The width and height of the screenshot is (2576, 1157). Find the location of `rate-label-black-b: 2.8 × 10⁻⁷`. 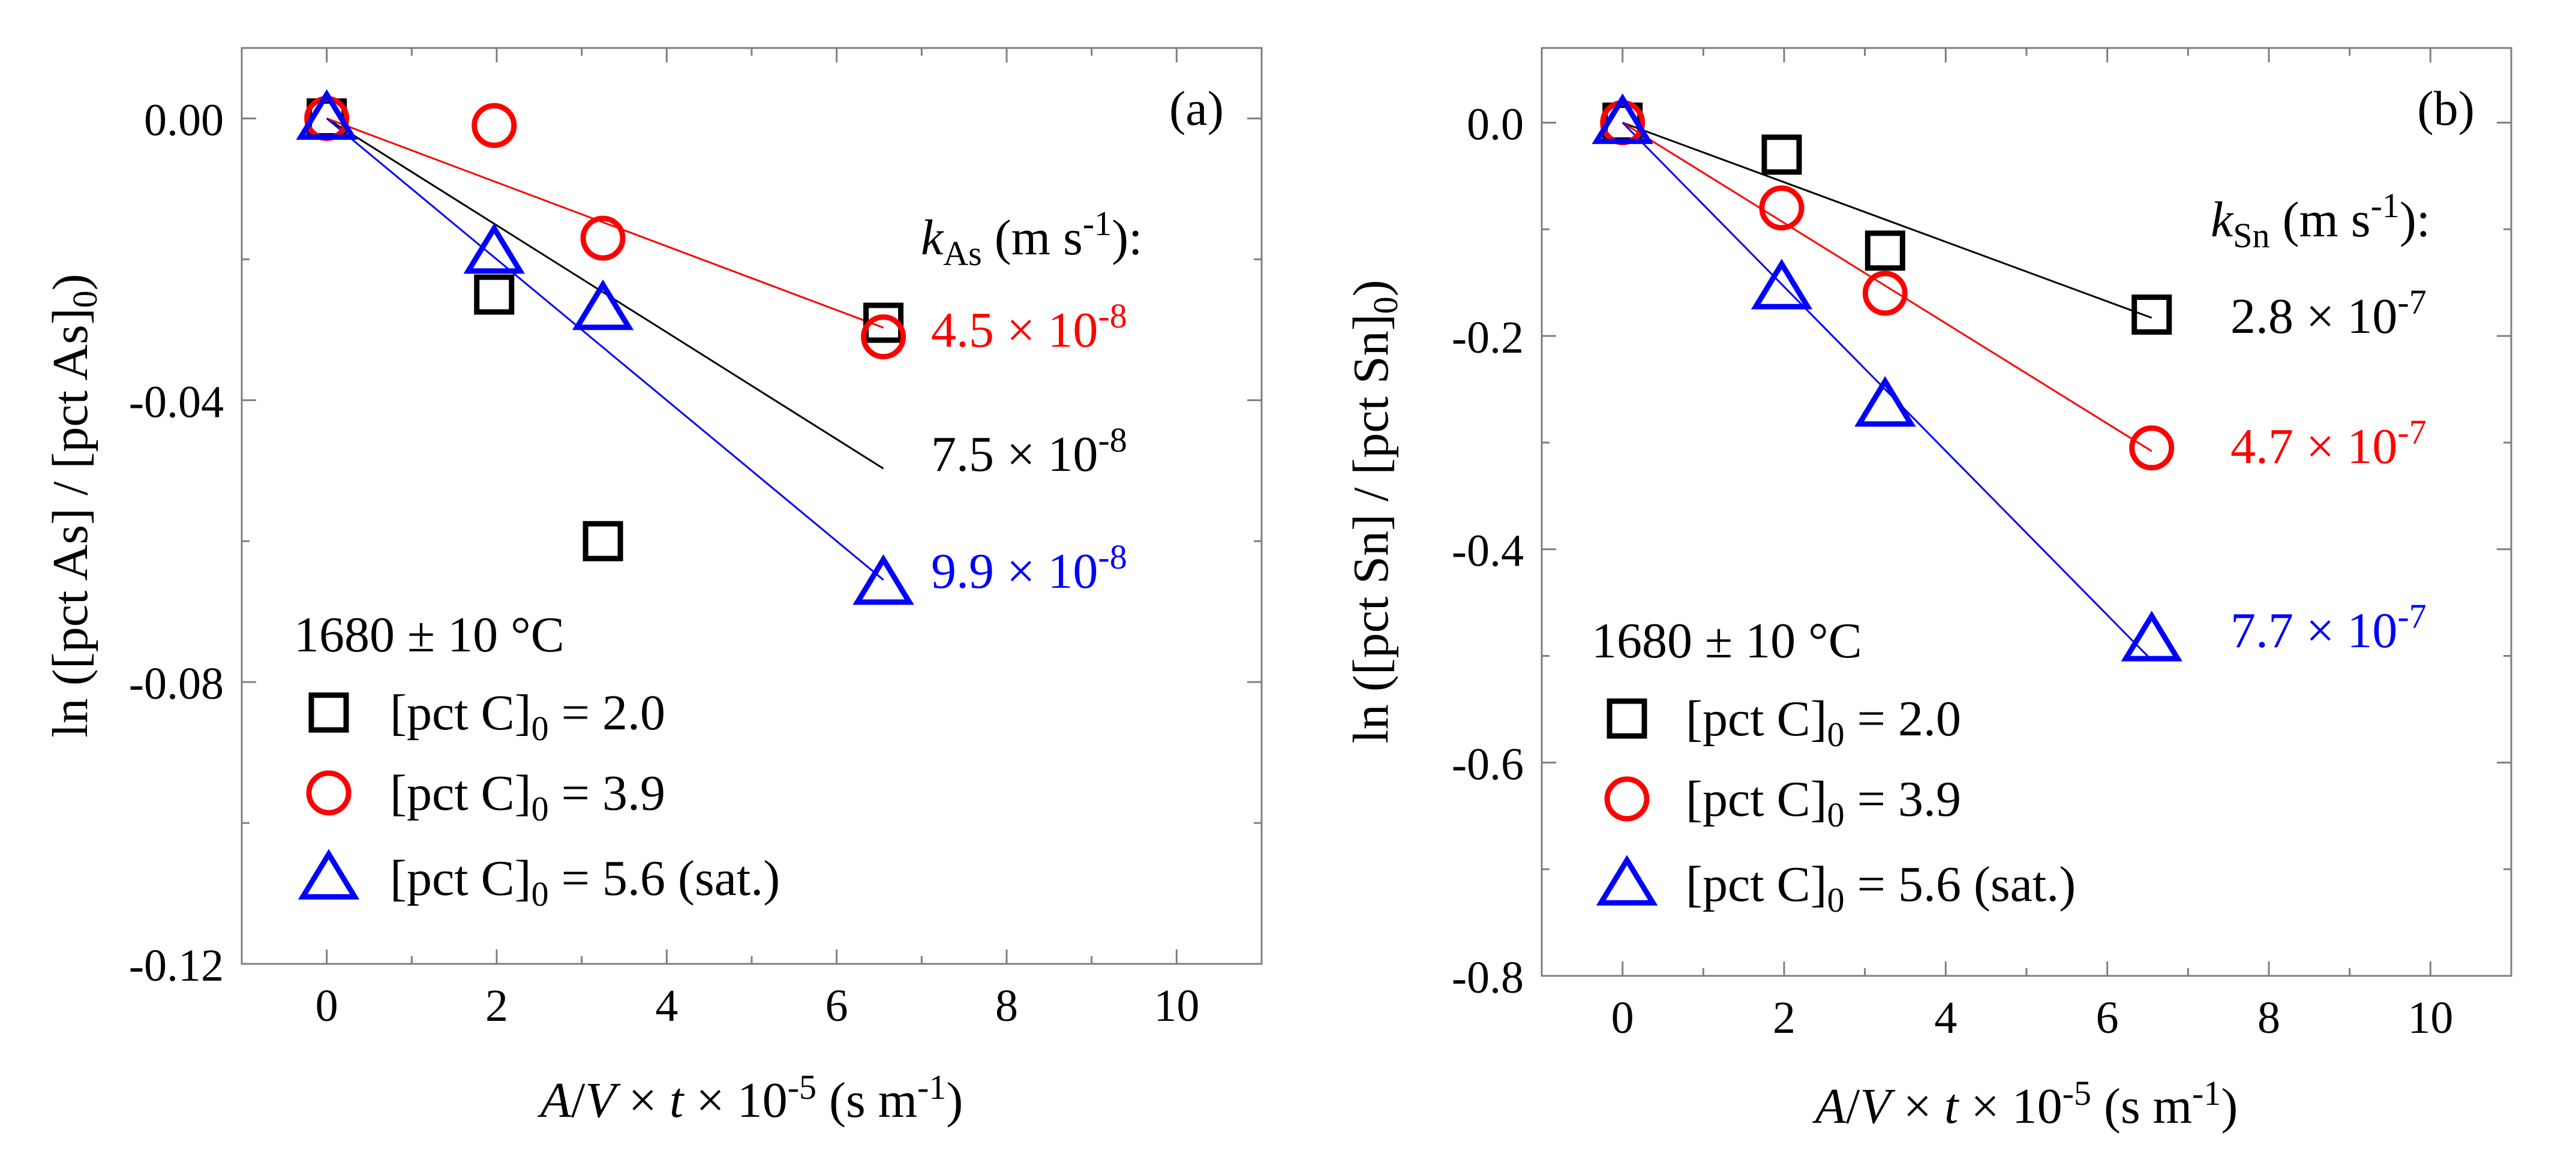

rate-label-black-b: 2.8 × 10⁻⁷ is located at coordinates (2329, 313).